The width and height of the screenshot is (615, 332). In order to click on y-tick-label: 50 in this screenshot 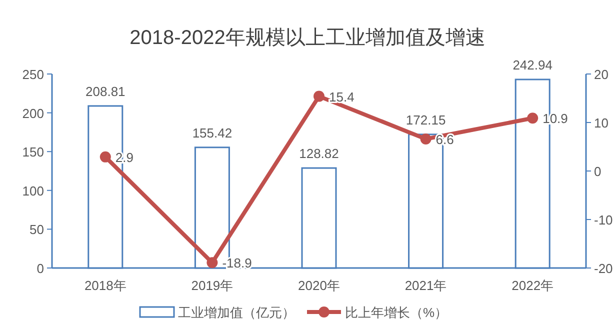, I will do `click(37, 230)`.